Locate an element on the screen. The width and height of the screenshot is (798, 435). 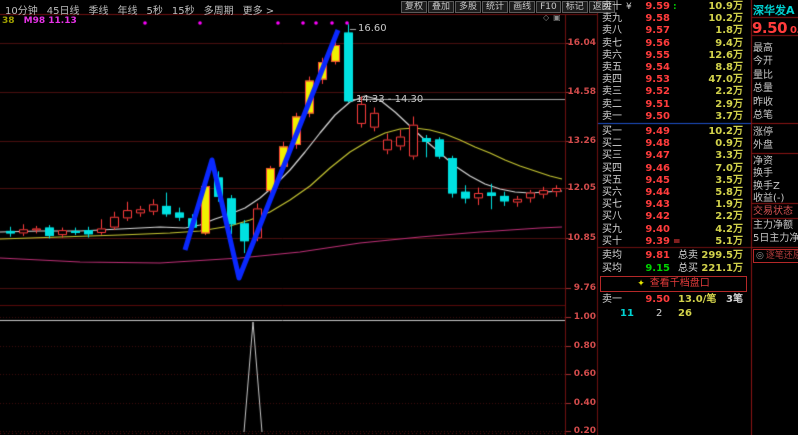
sell-volume: 47.0万 is located at coordinates (725, 80).